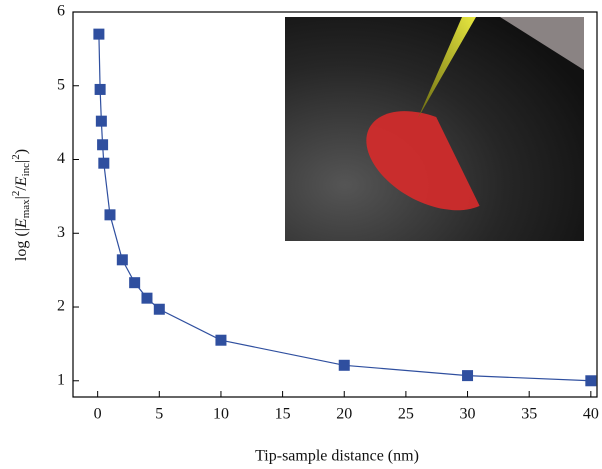 The height and width of the screenshot is (469, 602). I want to click on x-tick-label: 25, so click(406, 414).